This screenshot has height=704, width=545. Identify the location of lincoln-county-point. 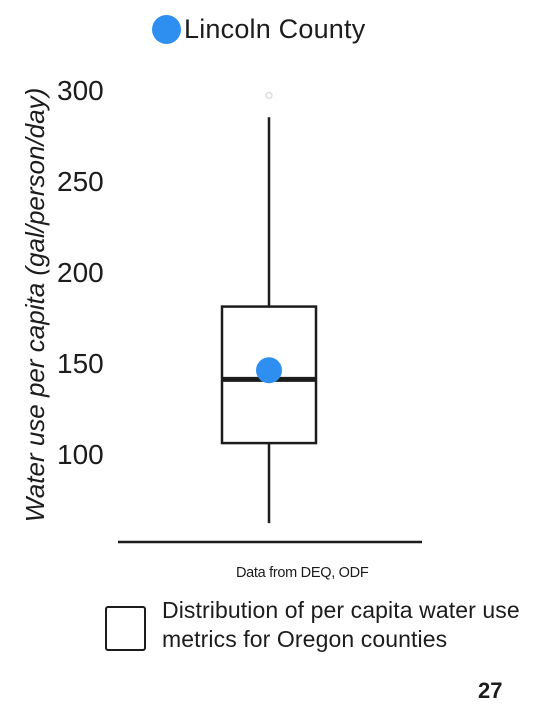
(269, 370).